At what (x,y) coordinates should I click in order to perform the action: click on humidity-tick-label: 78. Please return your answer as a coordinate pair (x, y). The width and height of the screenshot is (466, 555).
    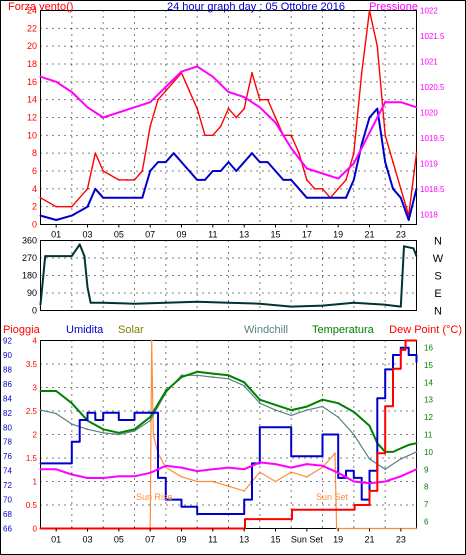
    Looking at the image, I should click on (7, 442).